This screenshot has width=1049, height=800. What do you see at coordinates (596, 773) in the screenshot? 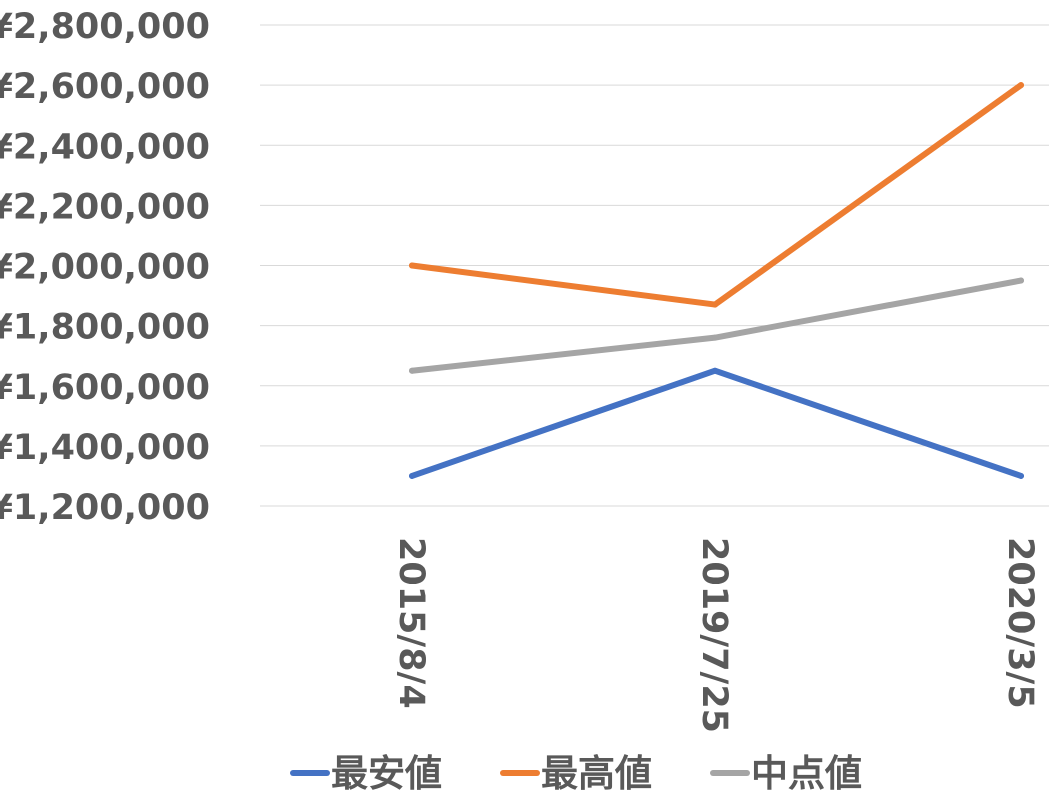
I see `legend-label: 最高値` at bounding box center [596, 773].